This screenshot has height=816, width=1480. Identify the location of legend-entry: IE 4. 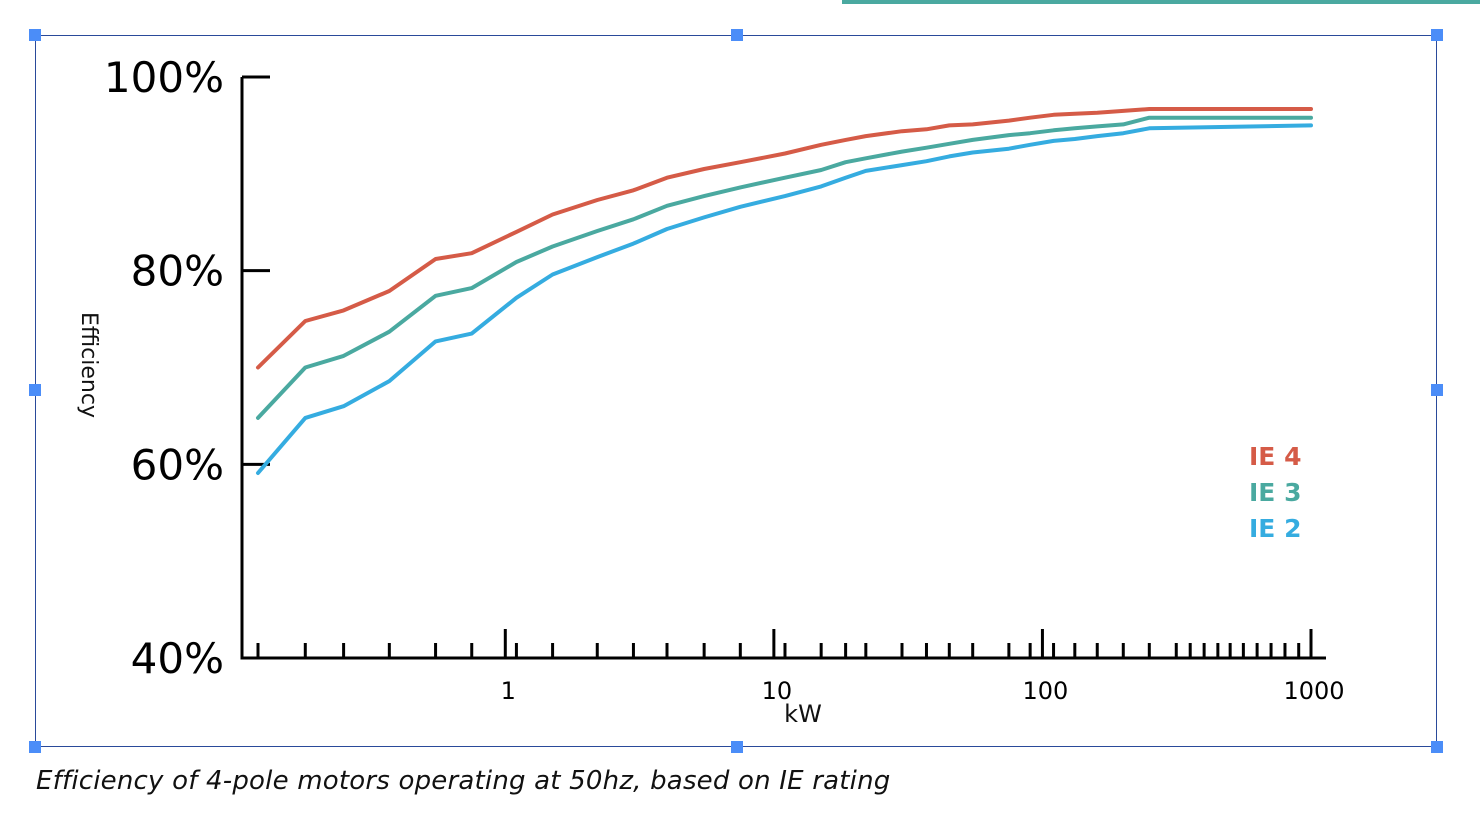
(1275, 456).